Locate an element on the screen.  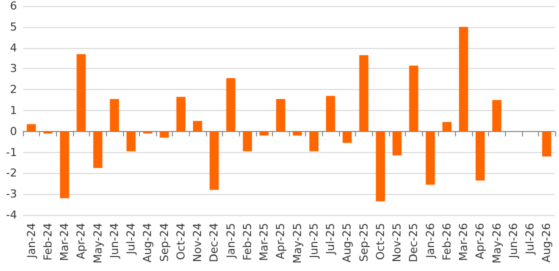
x-tick-label: Jun-26 is located at coordinates (513, 241).